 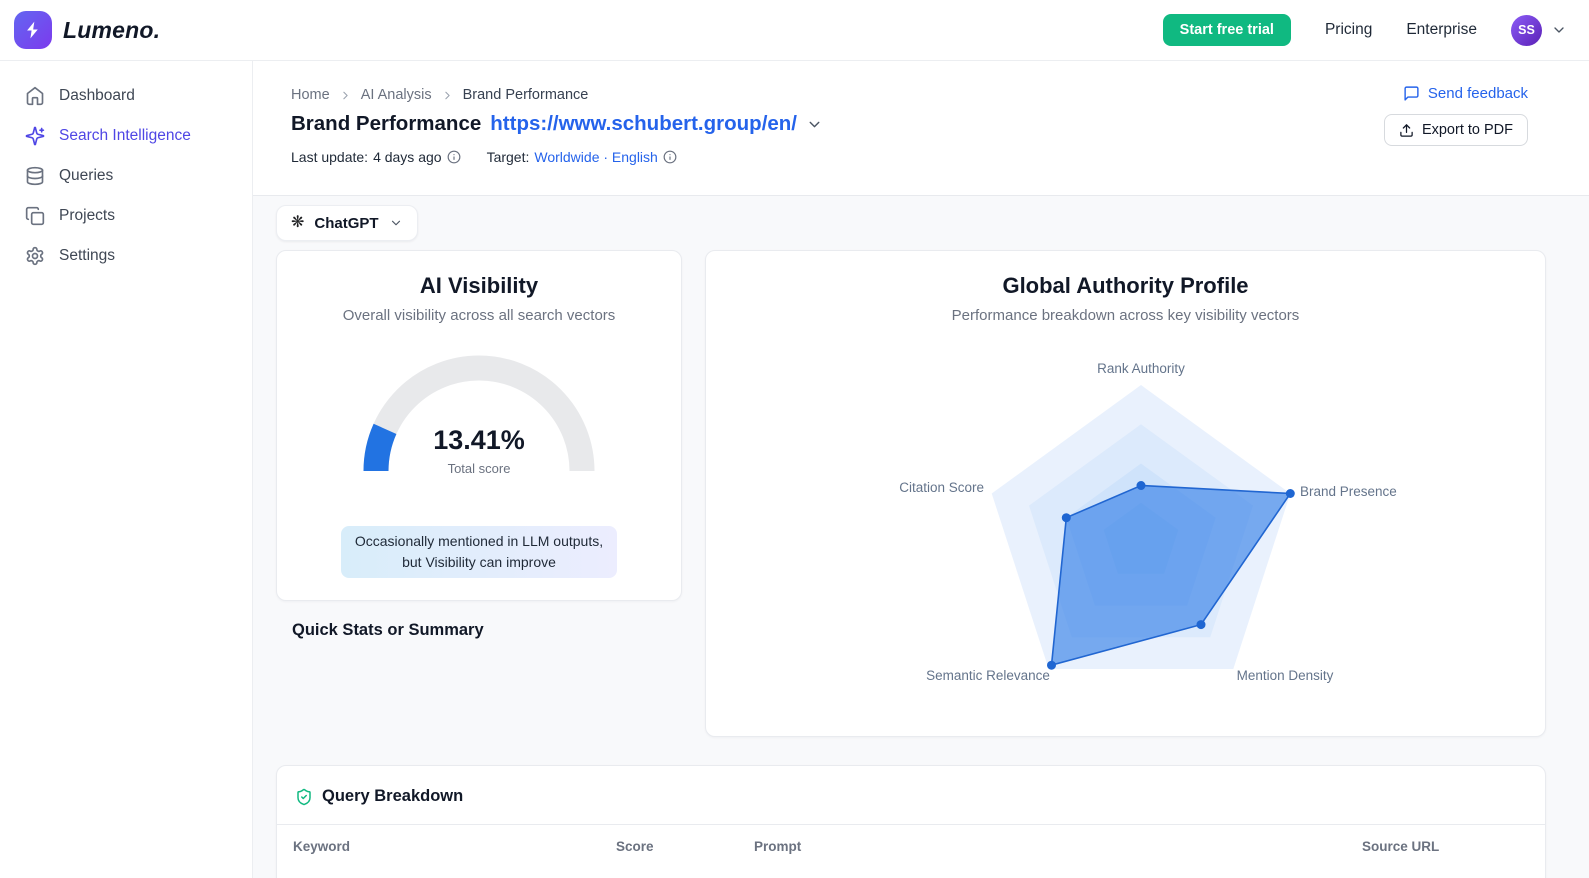 What do you see at coordinates (304, 797) in the screenshot?
I see `shield-check-icon` at bounding box center [304, 797].